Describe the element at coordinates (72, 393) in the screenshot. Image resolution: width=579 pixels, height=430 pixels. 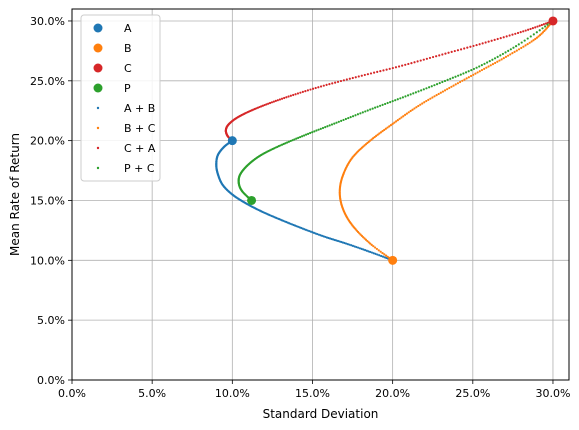
I see `x-tick-label: 0.0%` at that location.